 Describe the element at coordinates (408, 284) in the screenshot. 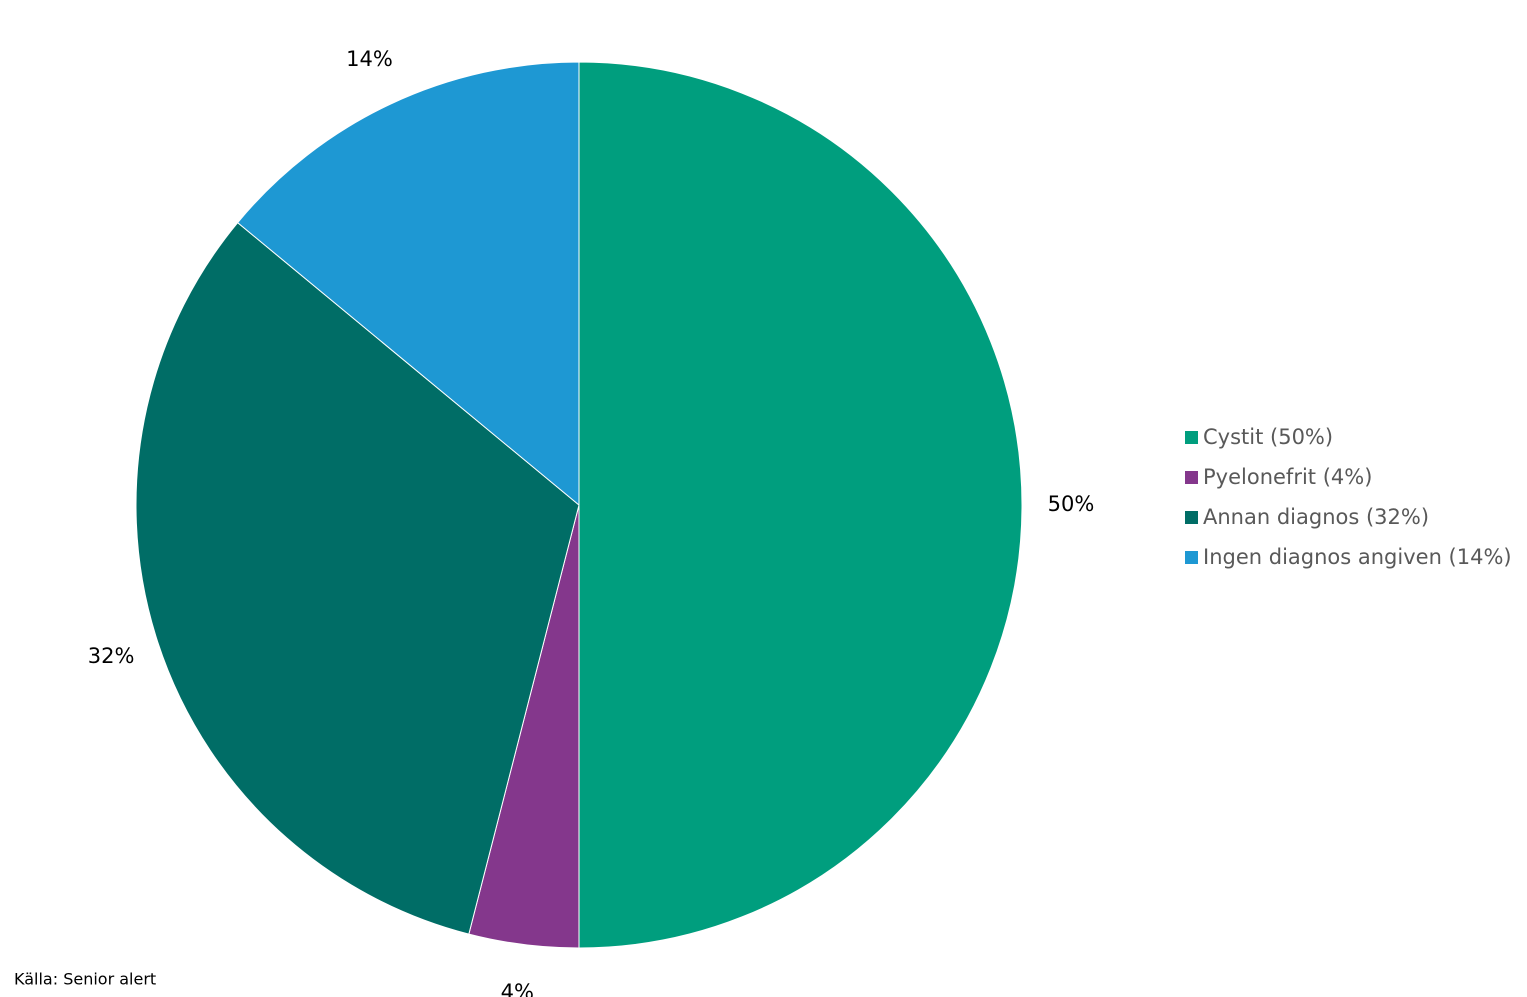

I see `pie-slice` at that location.